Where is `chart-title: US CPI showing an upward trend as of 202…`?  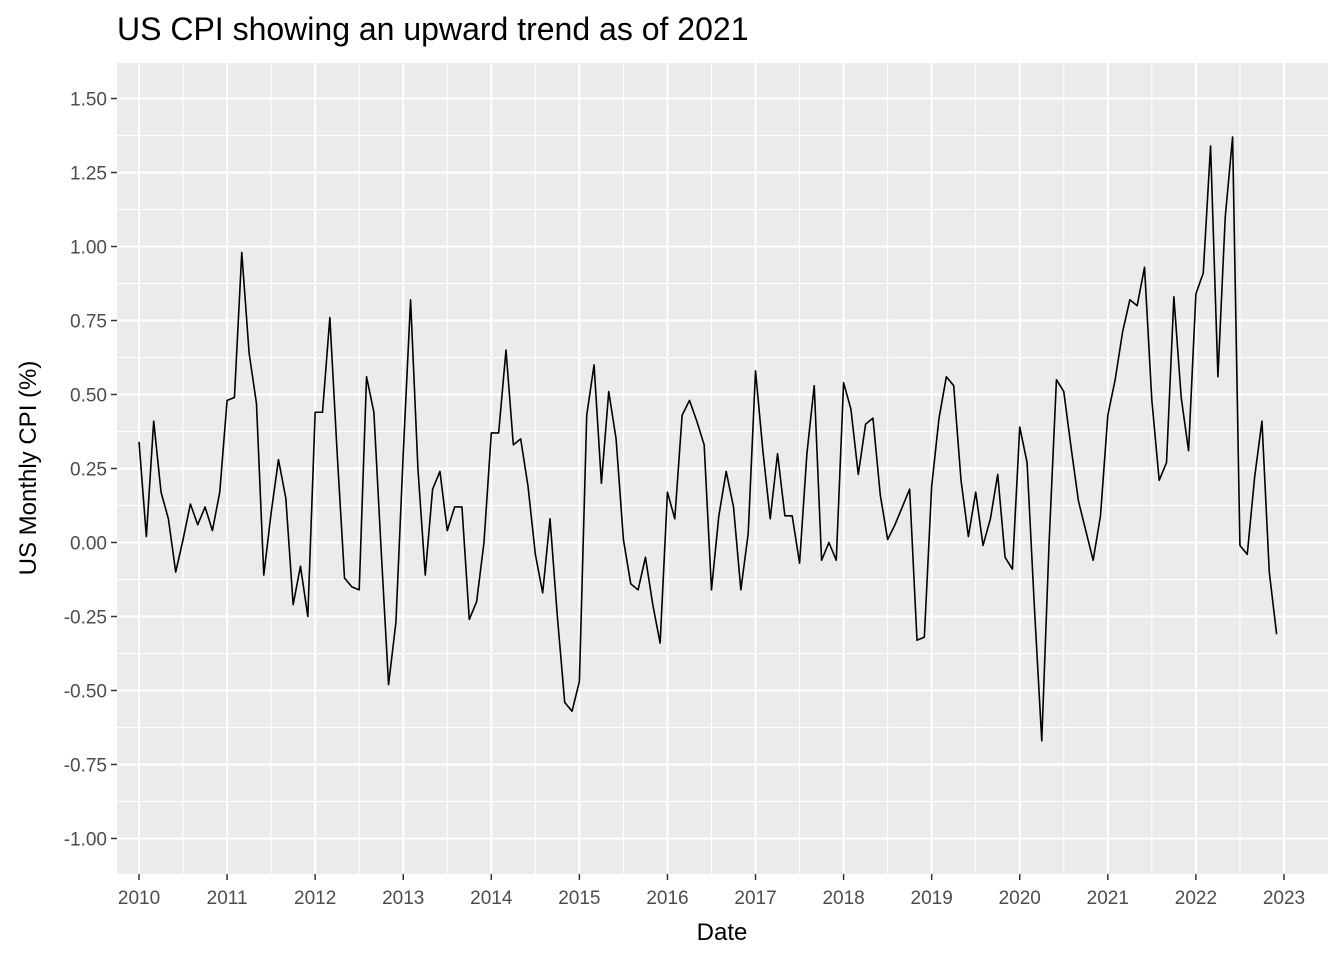
chart-title: US CPI showing an upward trend as of 202… is located at coordinates (432, 29).